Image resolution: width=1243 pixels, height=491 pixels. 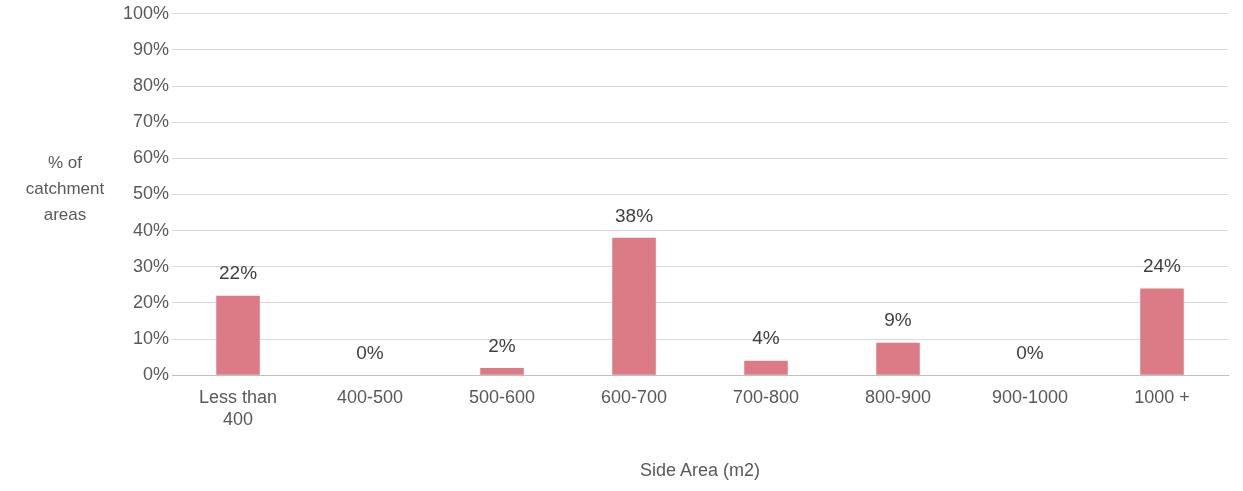 What do you see at coordinates (151, 265) in the screenshot?
I see `y-tick-label: 30%` at bounding box center [151, 265].